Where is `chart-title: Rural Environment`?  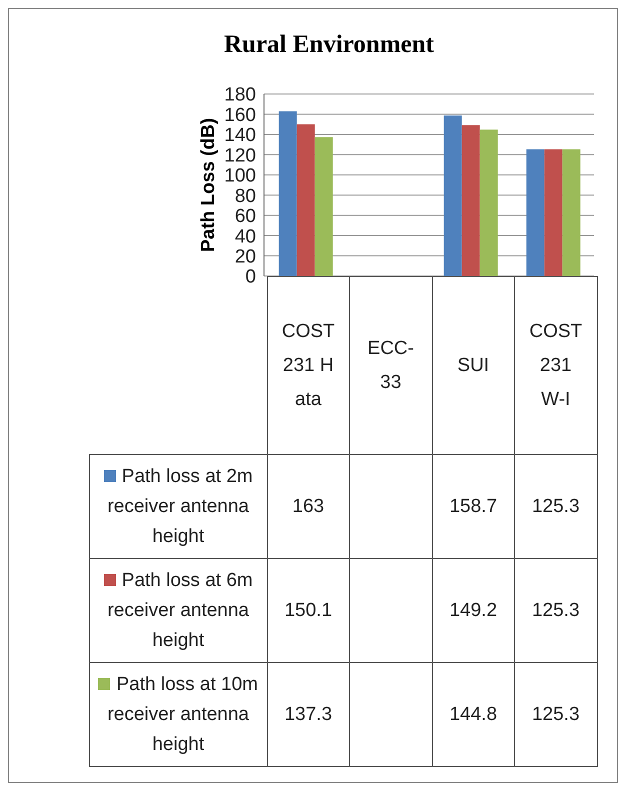 chart-title: Rural Environment is located at coordinates (329, 45).